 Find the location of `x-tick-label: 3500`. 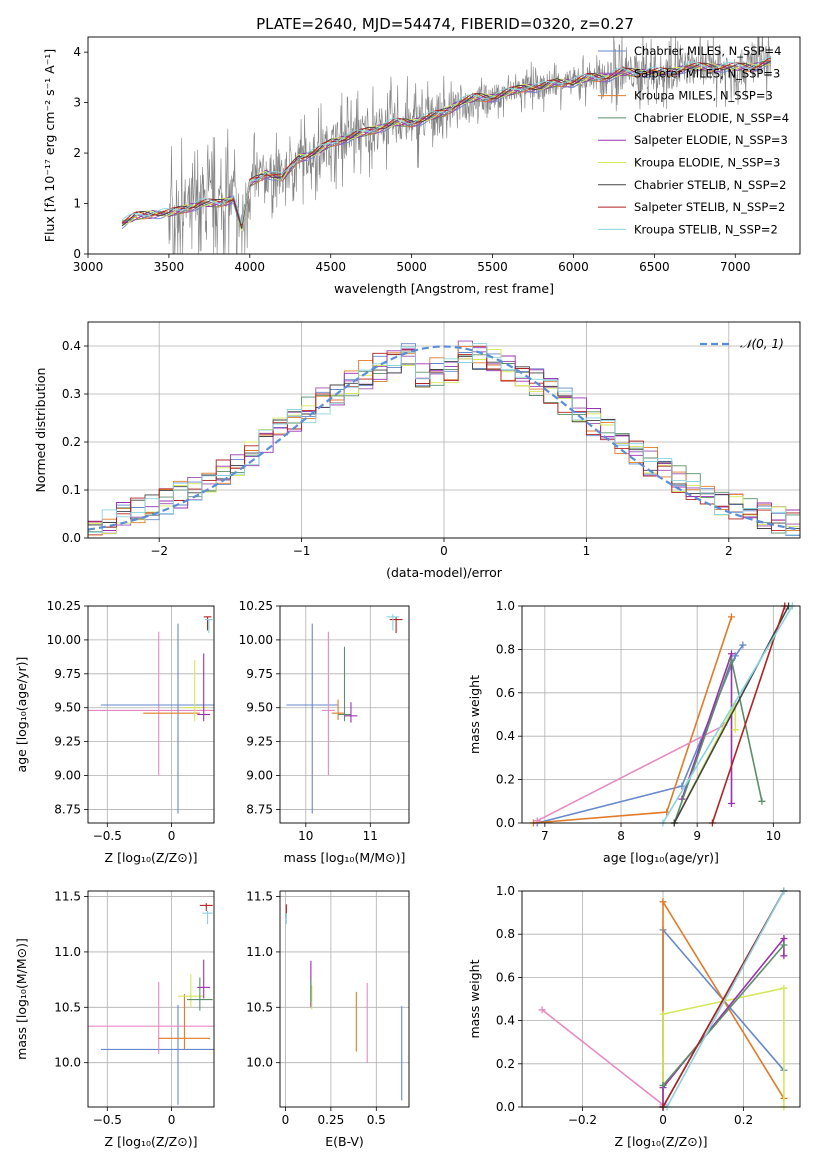

x-tick-label: 3500 is located at coordinates (169, 267).